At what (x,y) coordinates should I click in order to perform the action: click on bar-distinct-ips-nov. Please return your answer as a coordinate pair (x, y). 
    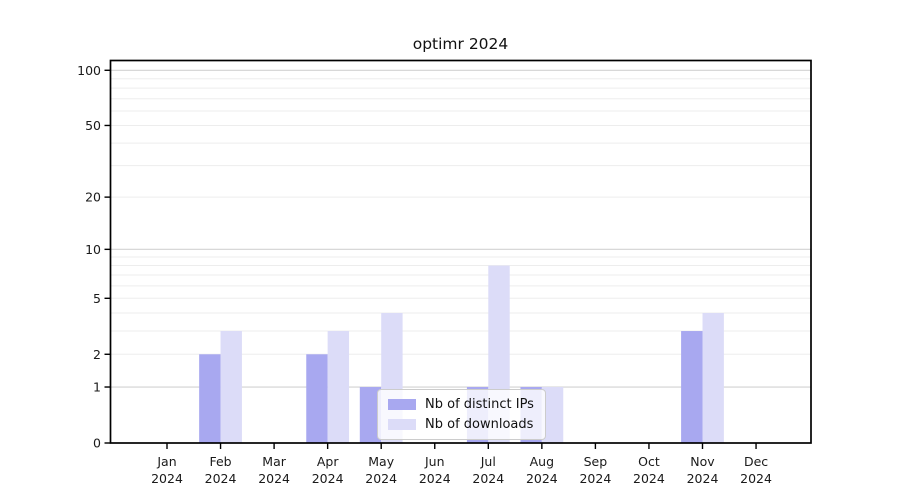
    Looking at the image, I should click on (692, 387).